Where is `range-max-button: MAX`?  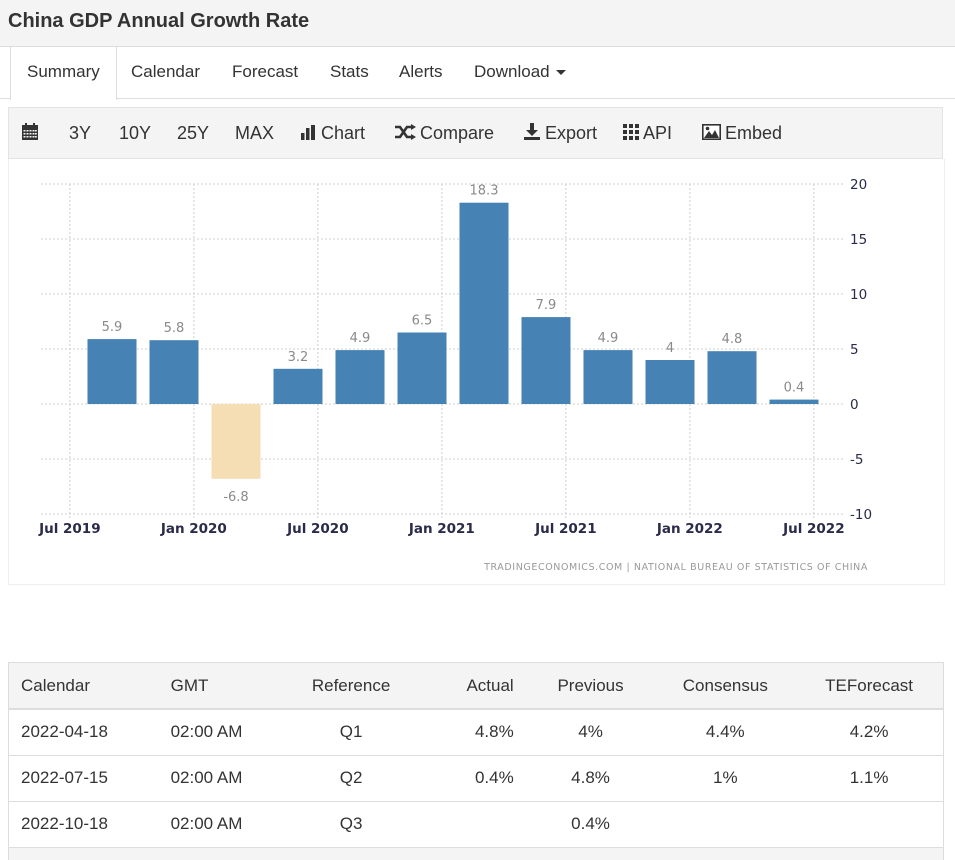 range-max-button: MAX is located at coordinates (255, 133).